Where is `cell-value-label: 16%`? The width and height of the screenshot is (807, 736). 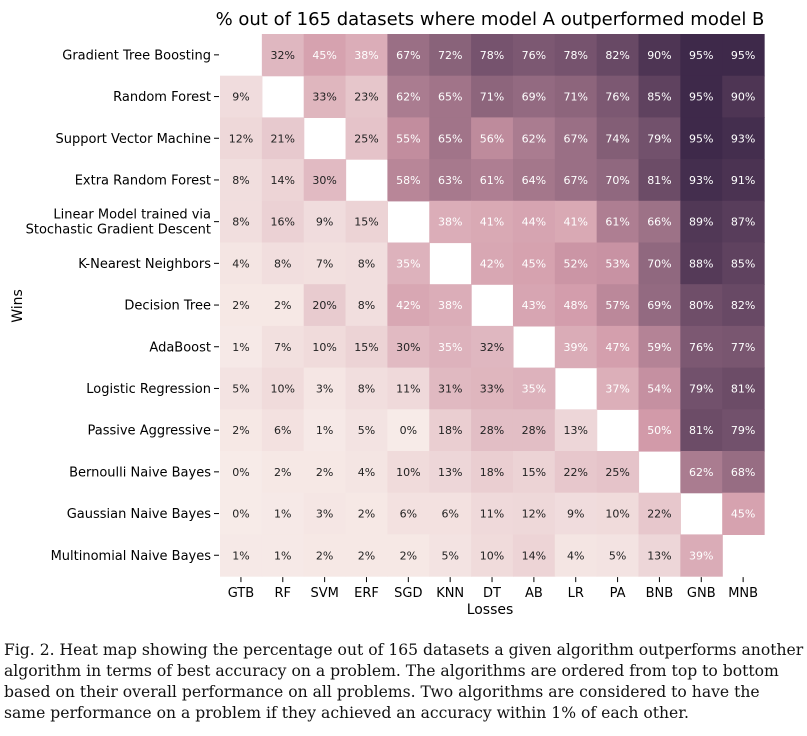
cell-value-label: 16% is located at coordinates (283, 222).